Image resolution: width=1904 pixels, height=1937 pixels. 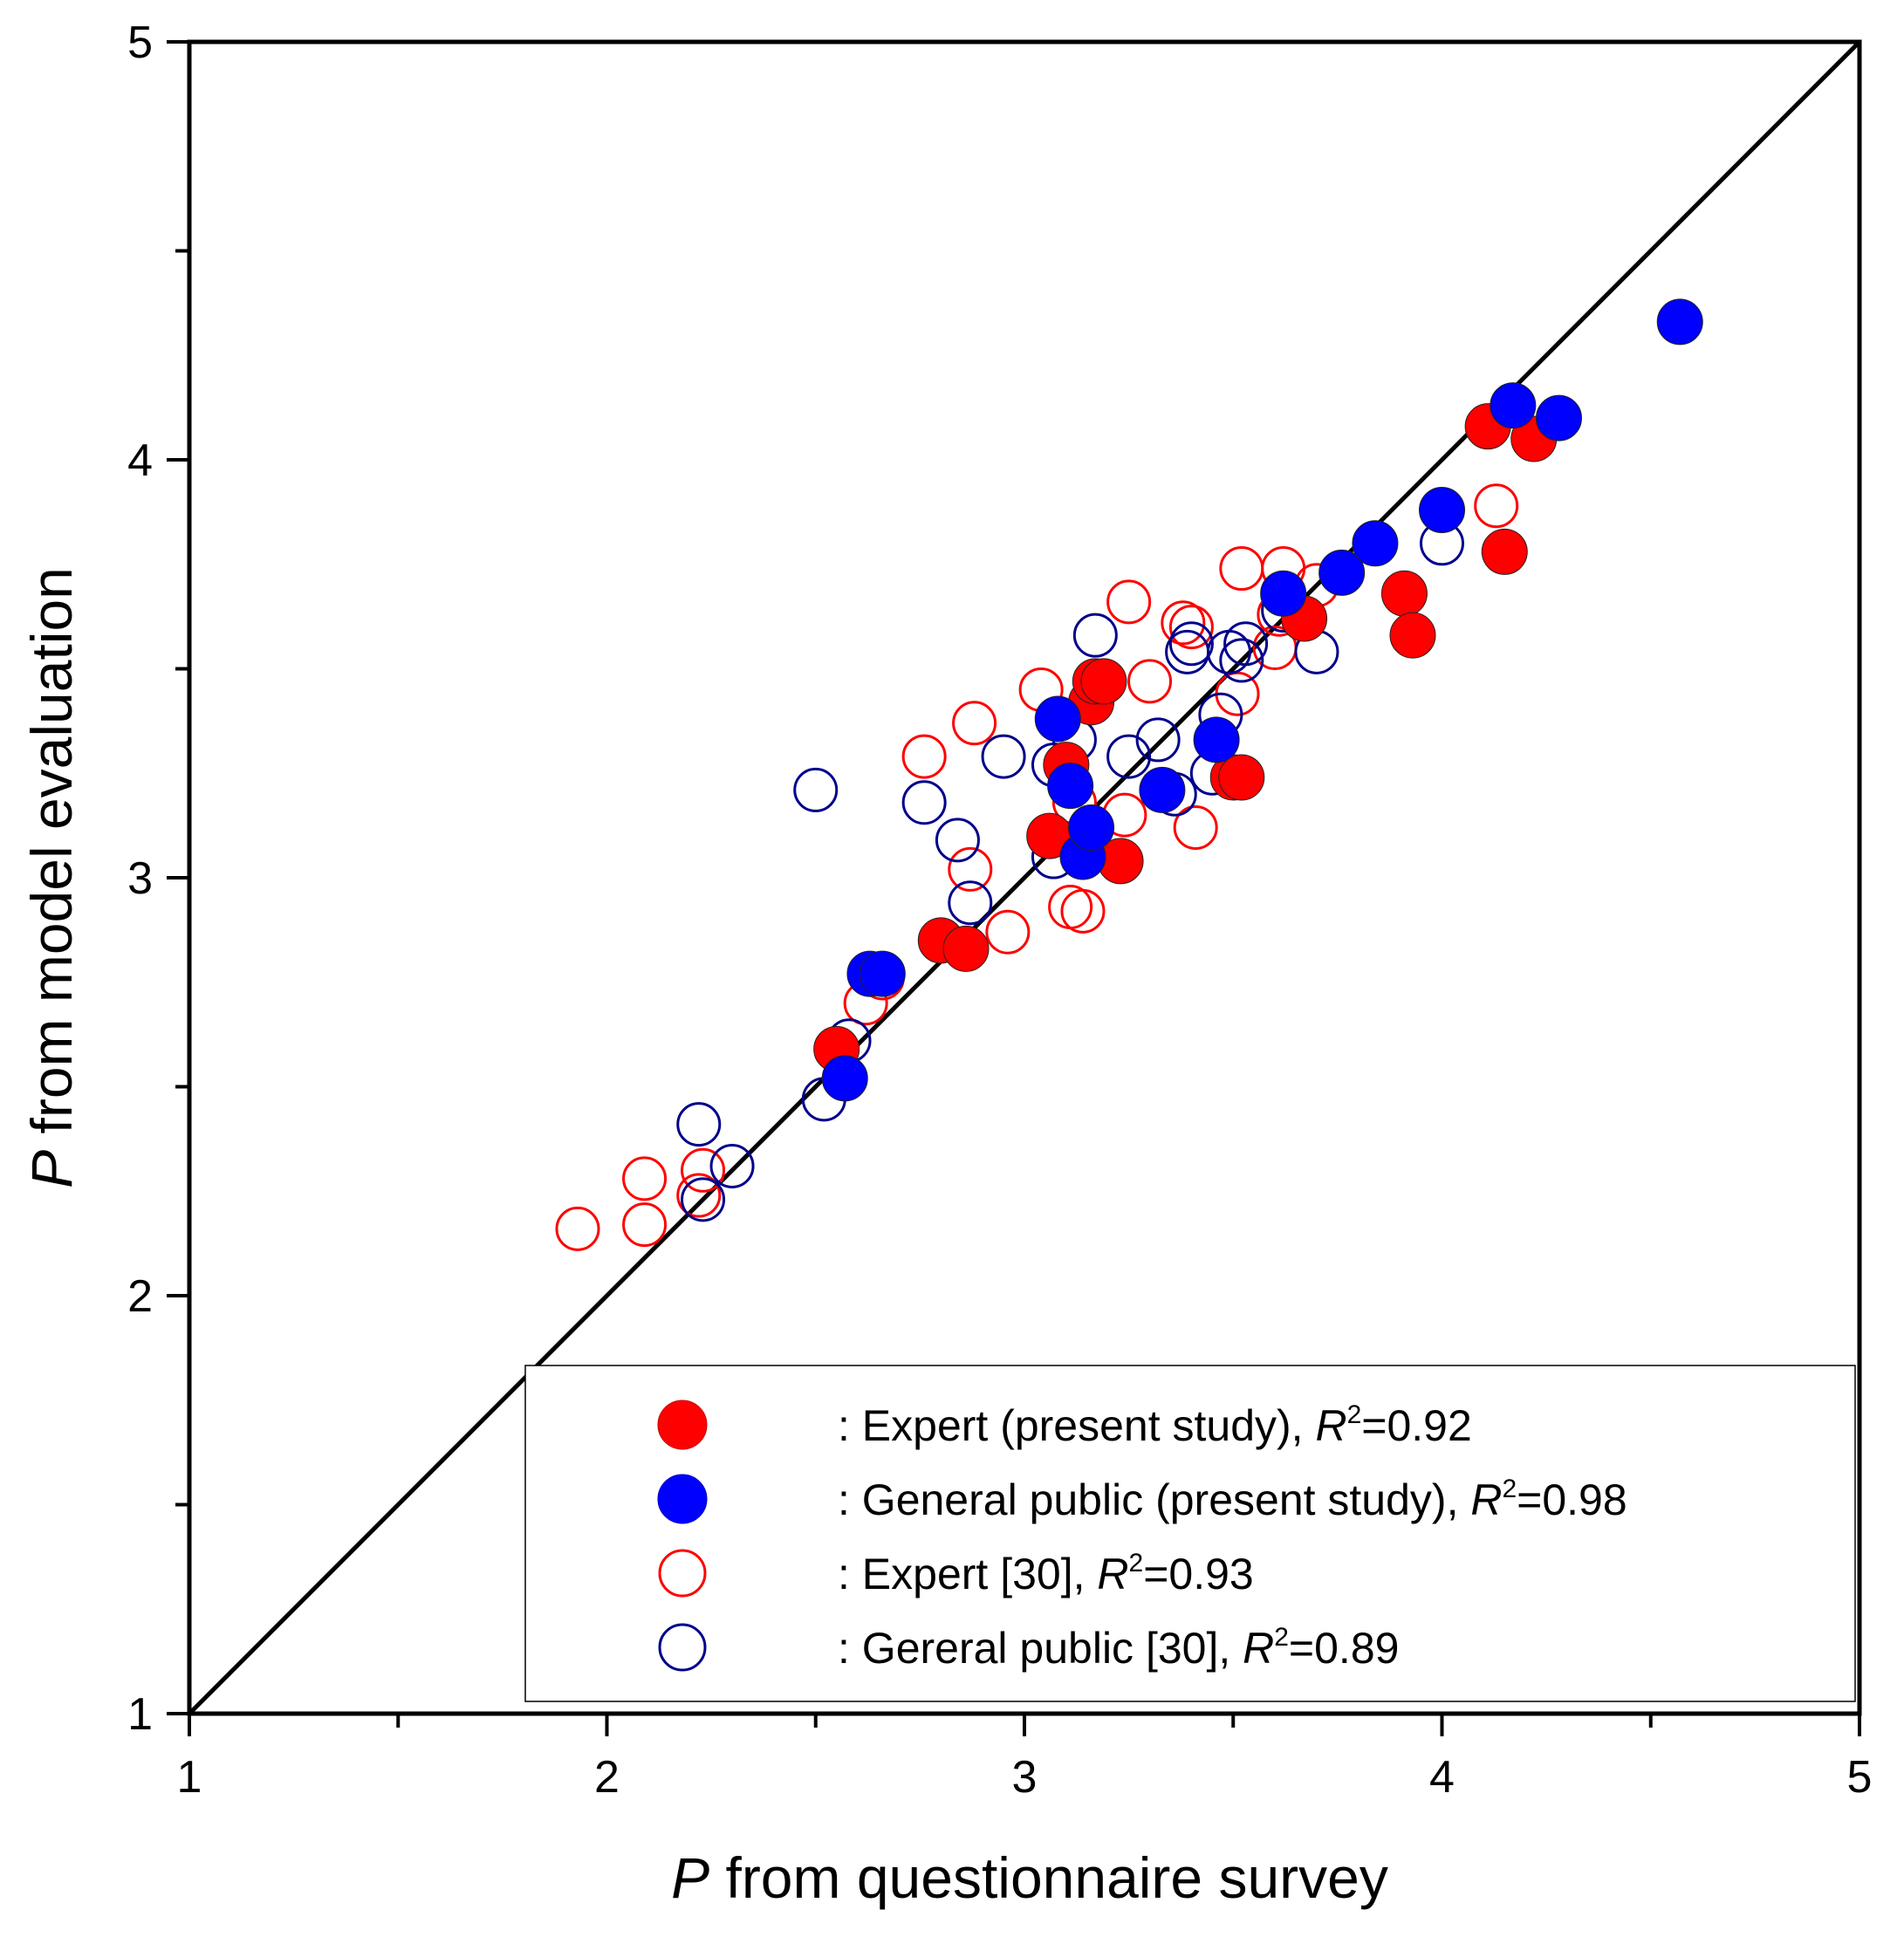 What do you see at coordinates (140, 1296) in the screenshot?
I see `y-tick-label: 2` at bounding box center [140, 1296].